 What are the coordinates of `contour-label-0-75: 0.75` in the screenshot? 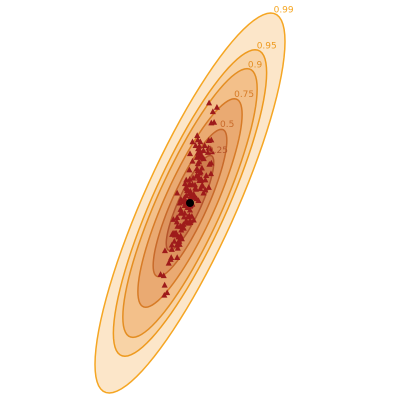 It's located at (244, 95).